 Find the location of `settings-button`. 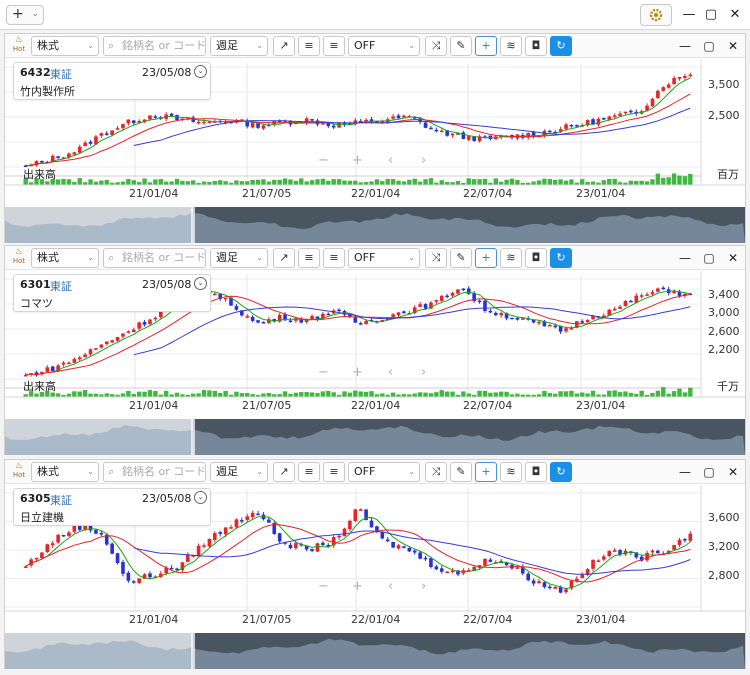

settings-button is located at coordinates (656, 15).